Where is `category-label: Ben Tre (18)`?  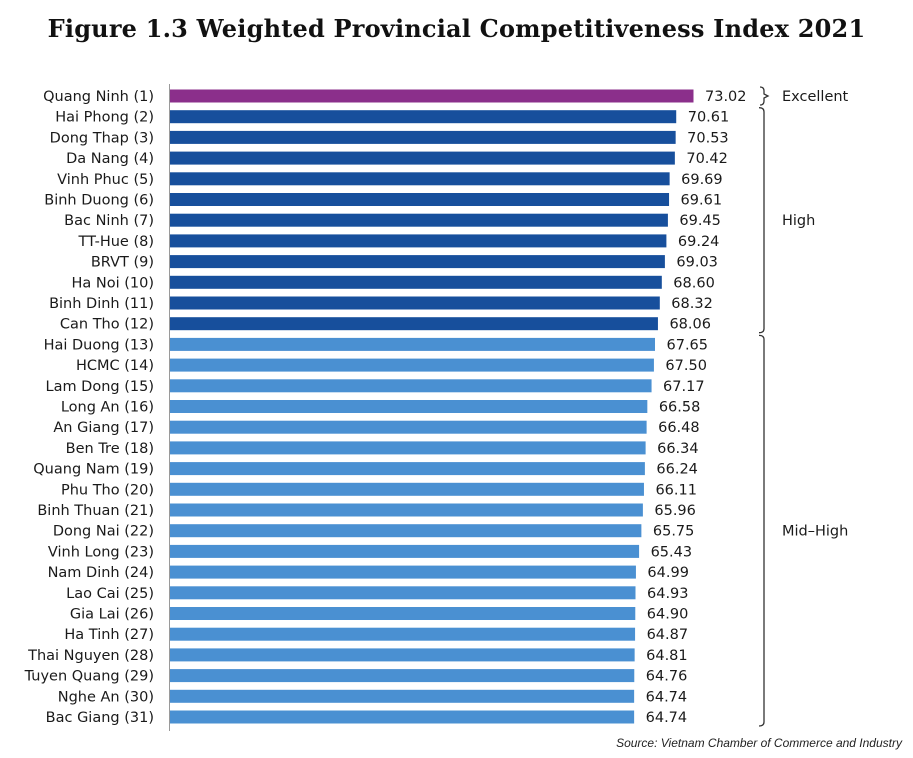
category-label: Ben Tre (18) is located at coordinates (110, 449).